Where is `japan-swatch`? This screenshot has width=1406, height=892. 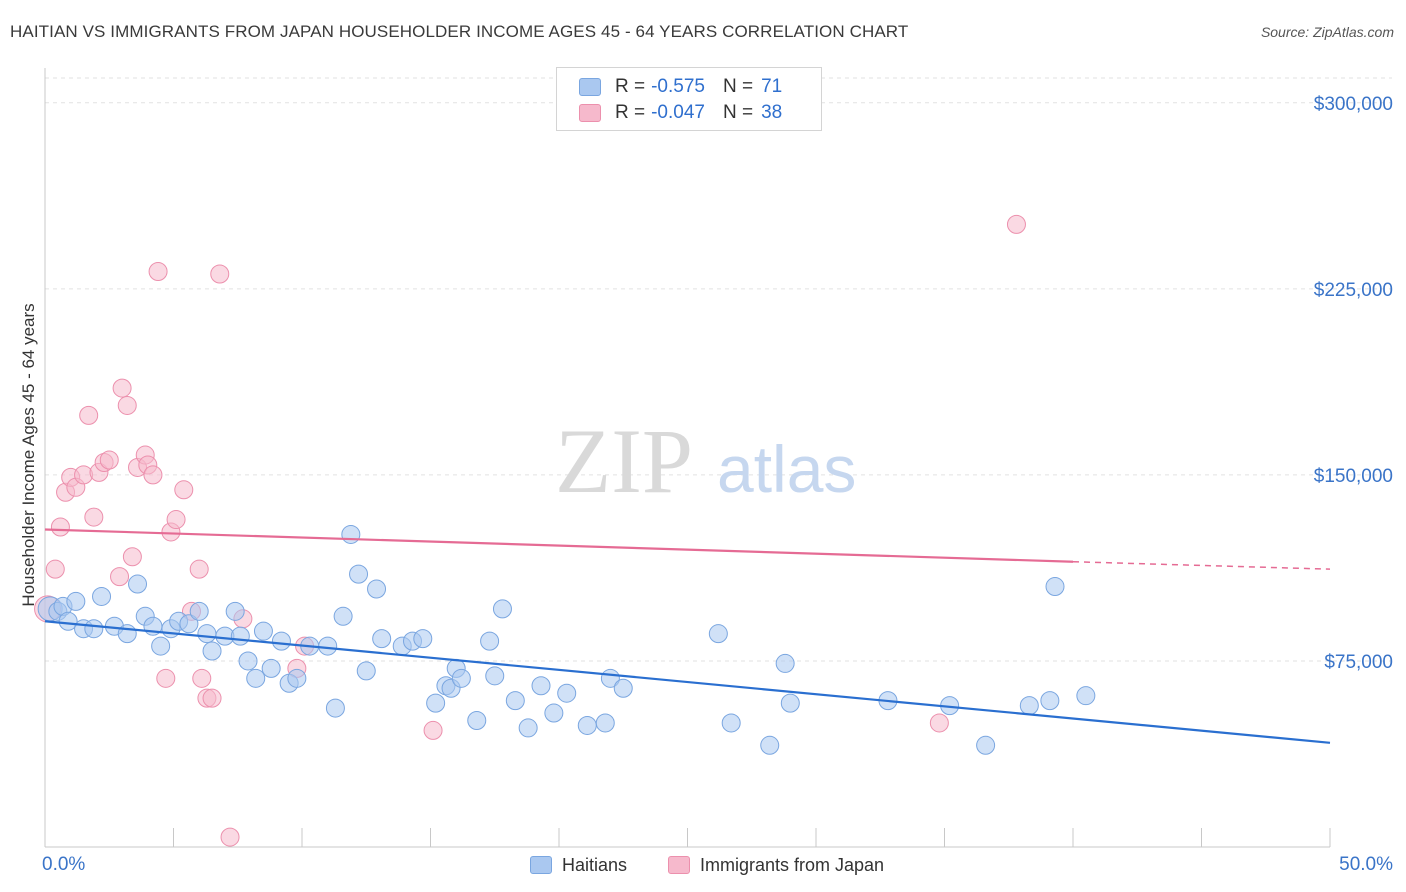
japan-swatch is located at coordinates (590, 113).